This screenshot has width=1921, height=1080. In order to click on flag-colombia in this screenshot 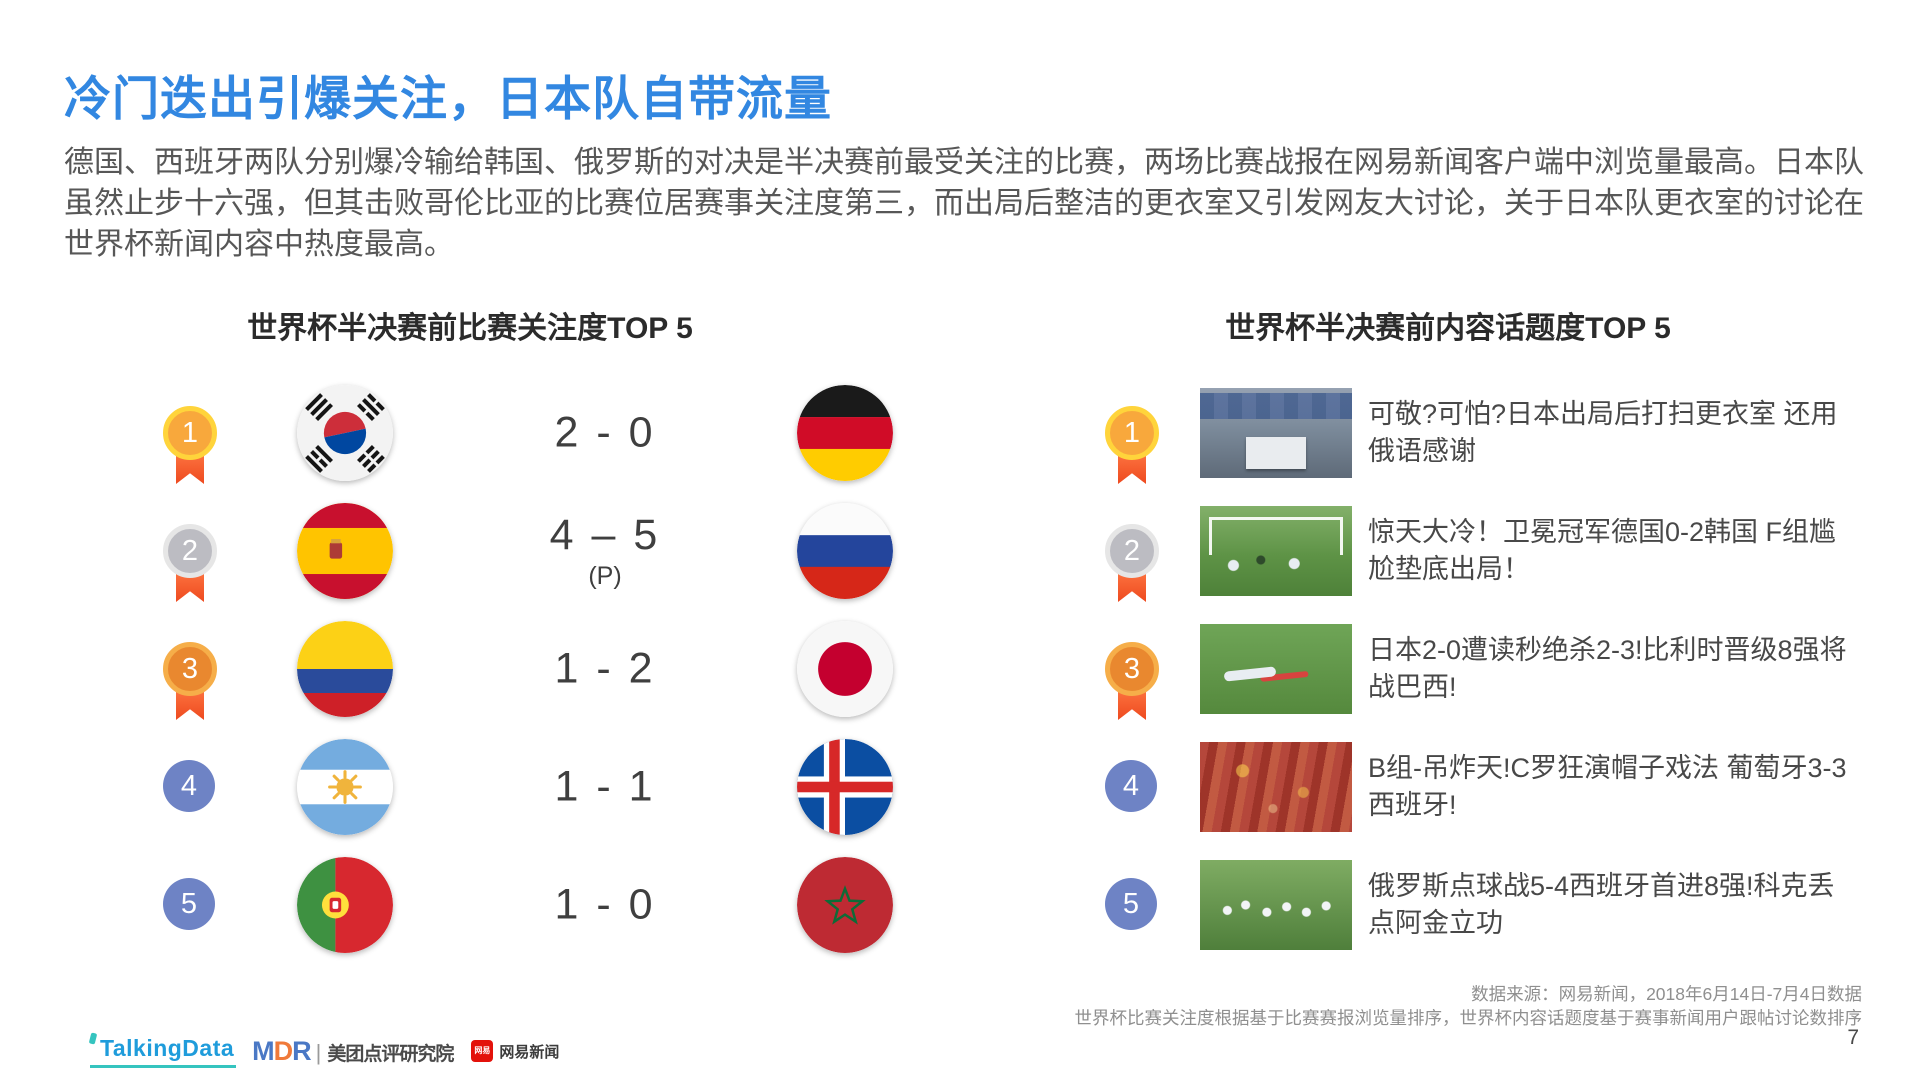, I will do `click(345, 669)`.